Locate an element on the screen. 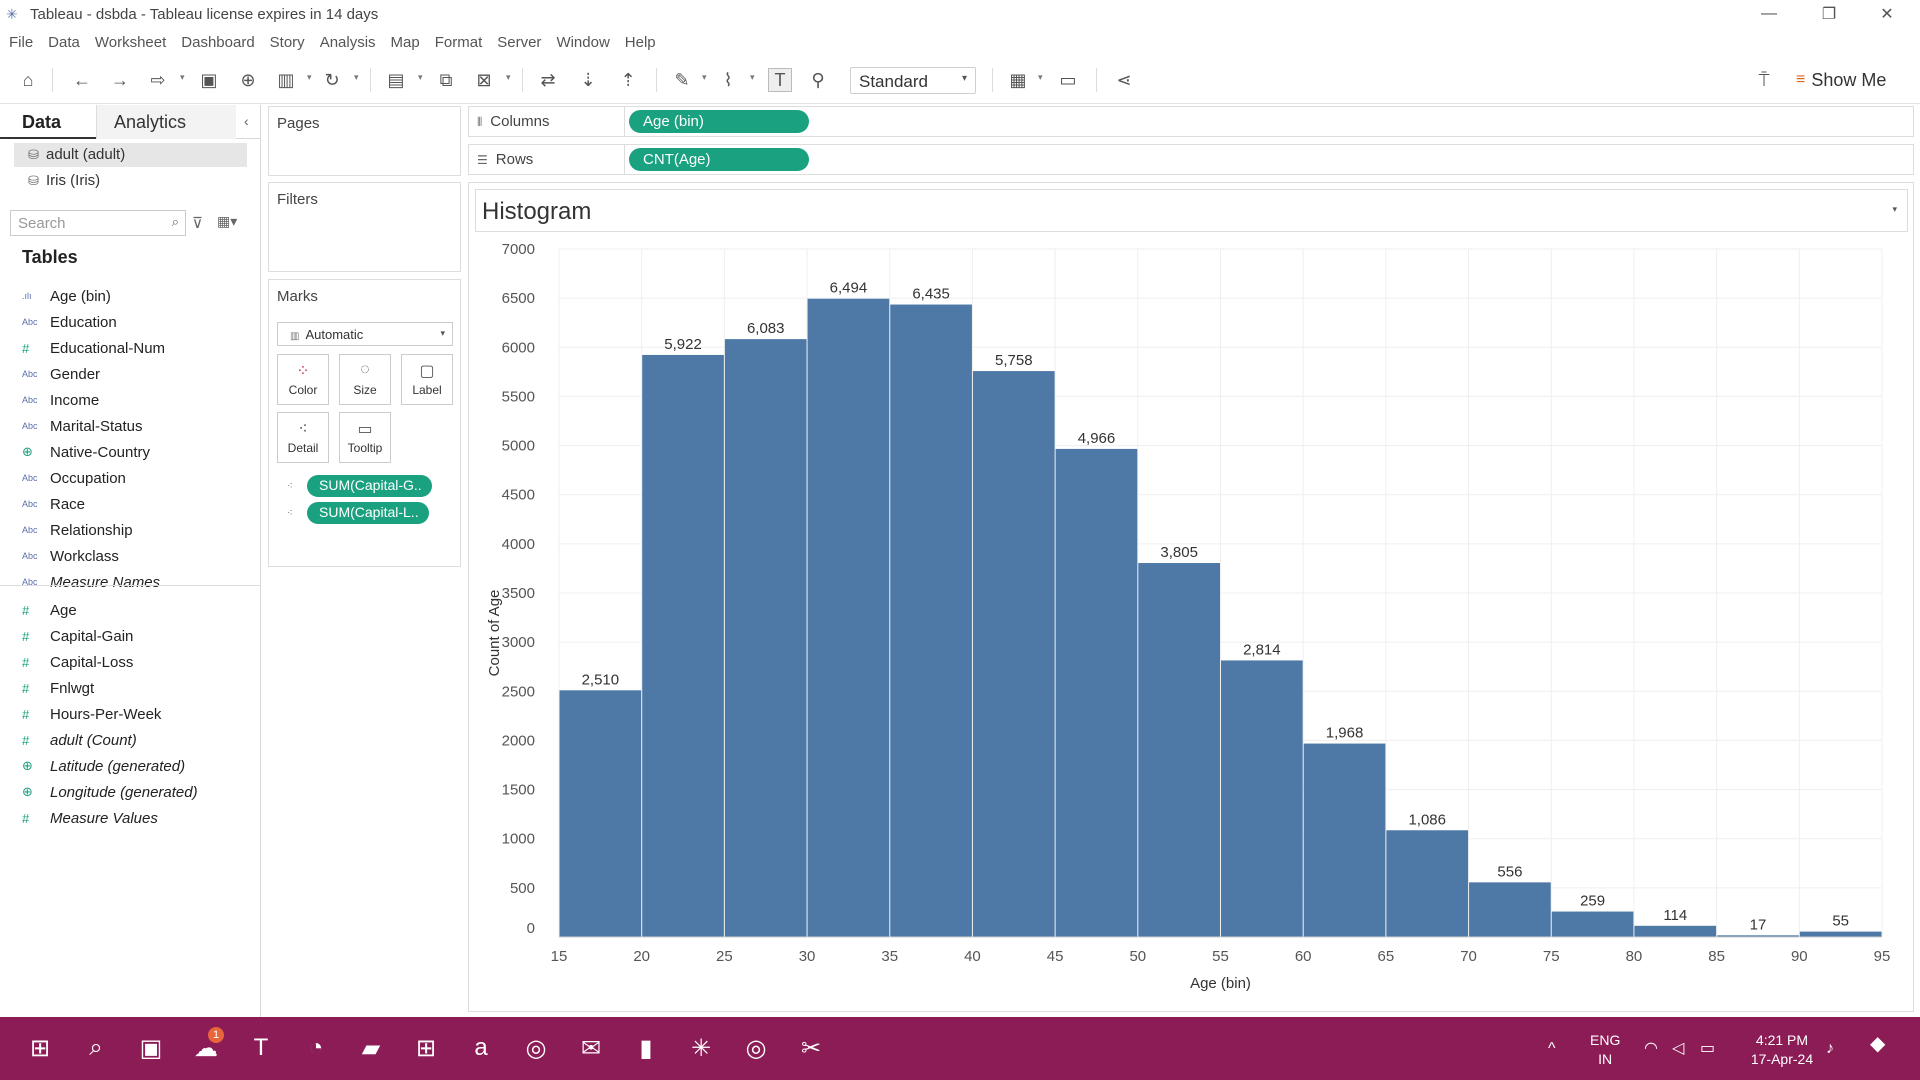 The width and height of the screenshot is (1920, 1080). cnt-age-pill: CNT(Age) is located at coordinates (719, 159).